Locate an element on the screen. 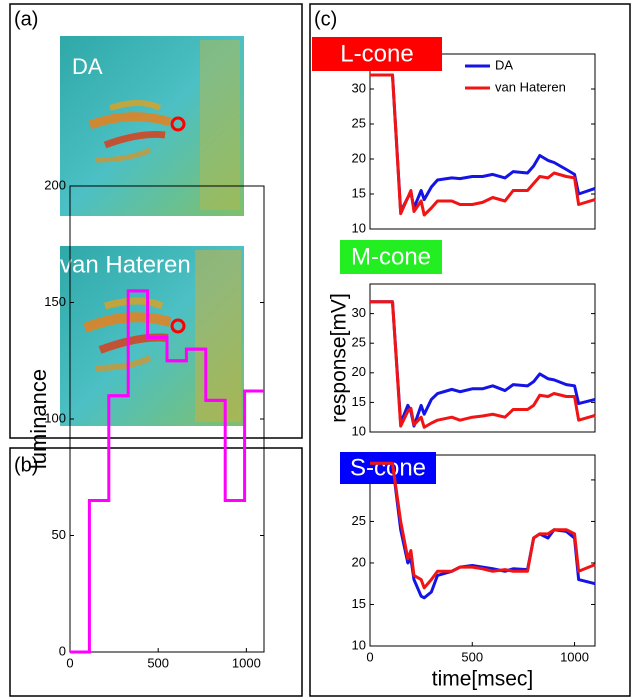  x-axis-label: time[msec] is located at coordinates (483, 679).